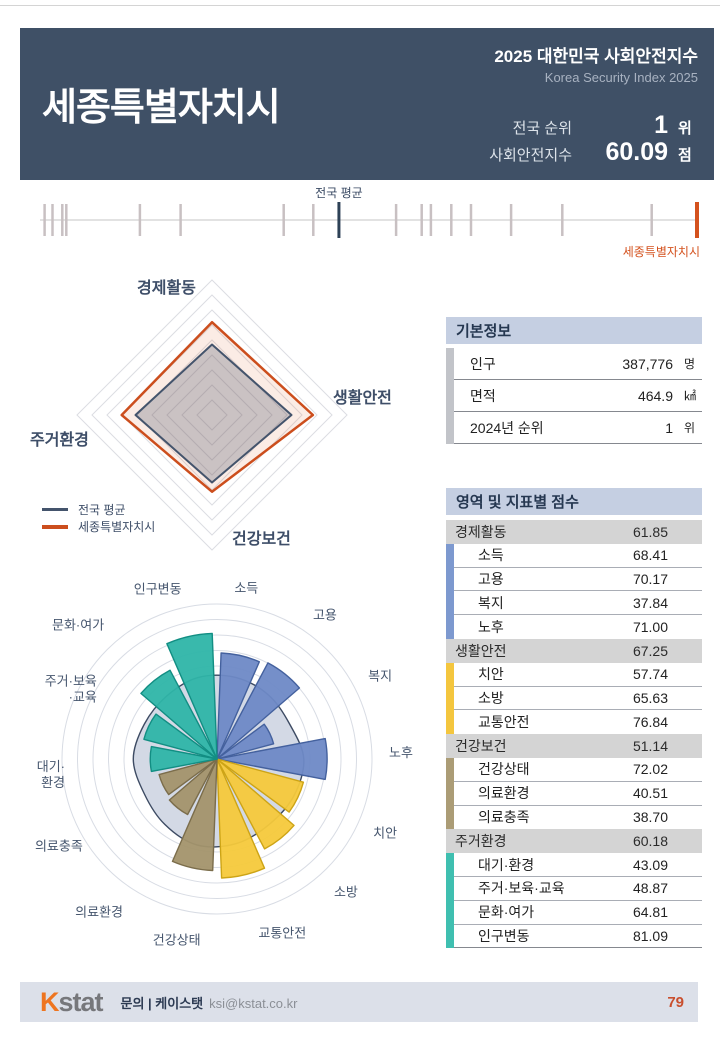  Describe the element at coordinates (483, 363) in the screenshot. I see `basic-info-label: 인구` at that location.